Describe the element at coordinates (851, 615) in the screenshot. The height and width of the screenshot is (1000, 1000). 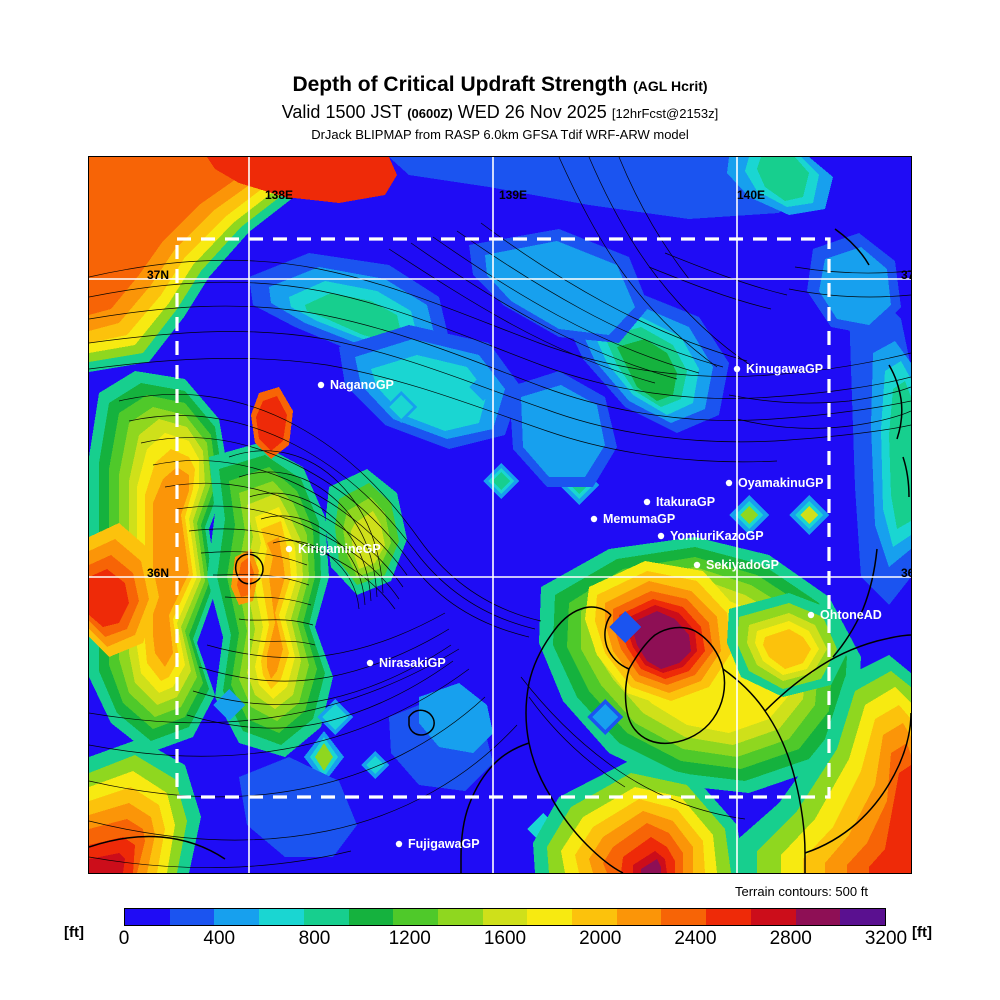
I see `station-label: OhtoneAD` at that location.